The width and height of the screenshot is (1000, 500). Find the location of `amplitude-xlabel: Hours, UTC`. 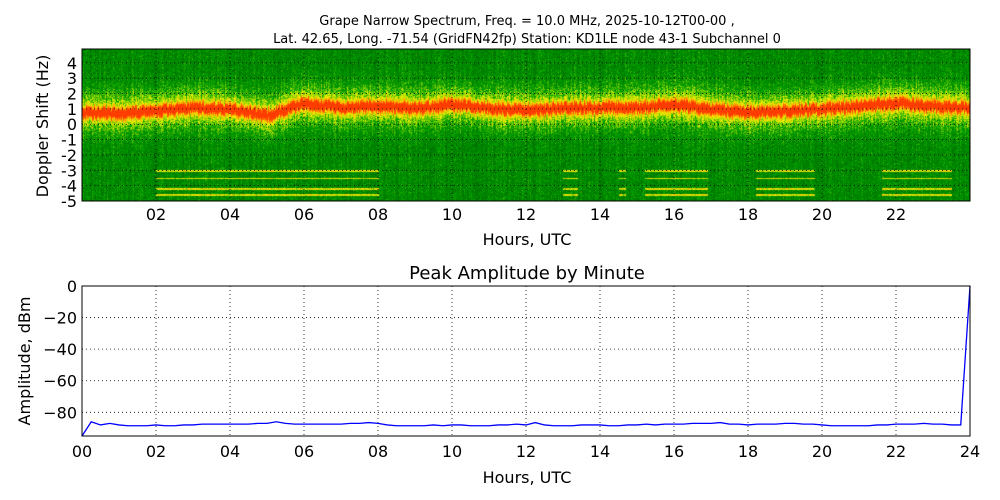

amplitude-xlabel: Hours, UTC is located at coordinates (527, 477).